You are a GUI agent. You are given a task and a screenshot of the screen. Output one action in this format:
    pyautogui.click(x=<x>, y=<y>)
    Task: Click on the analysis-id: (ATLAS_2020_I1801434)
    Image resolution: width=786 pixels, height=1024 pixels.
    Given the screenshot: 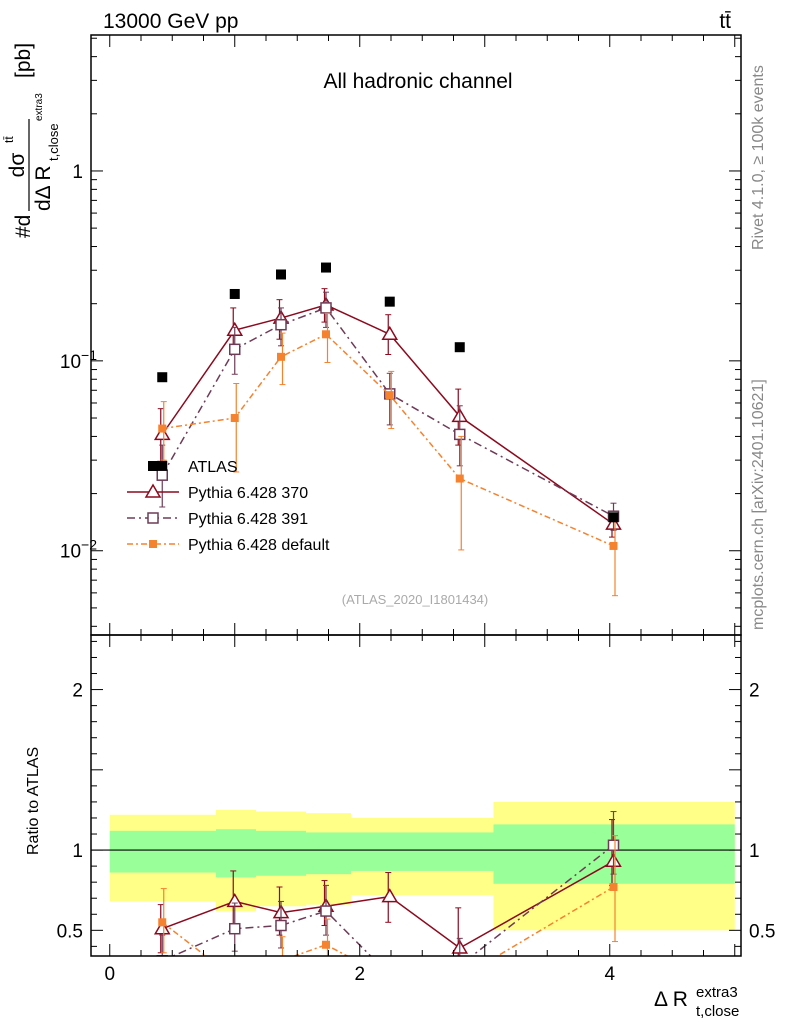 What is the action you would take?
    pyautogui.click(x=415, y=599)
    